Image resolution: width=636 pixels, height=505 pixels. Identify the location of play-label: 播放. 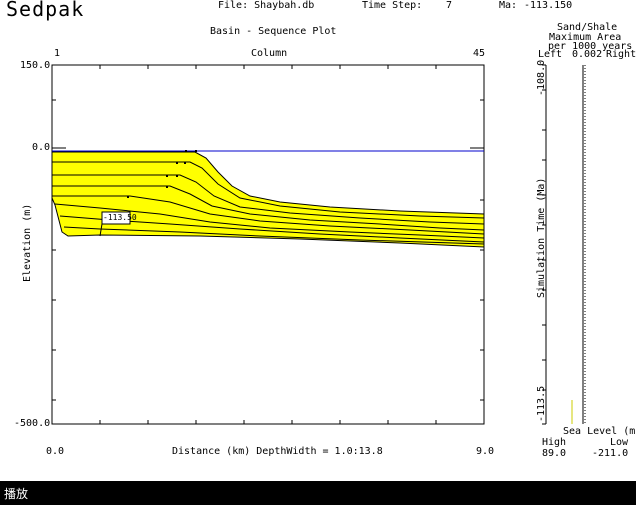
(16, 494).